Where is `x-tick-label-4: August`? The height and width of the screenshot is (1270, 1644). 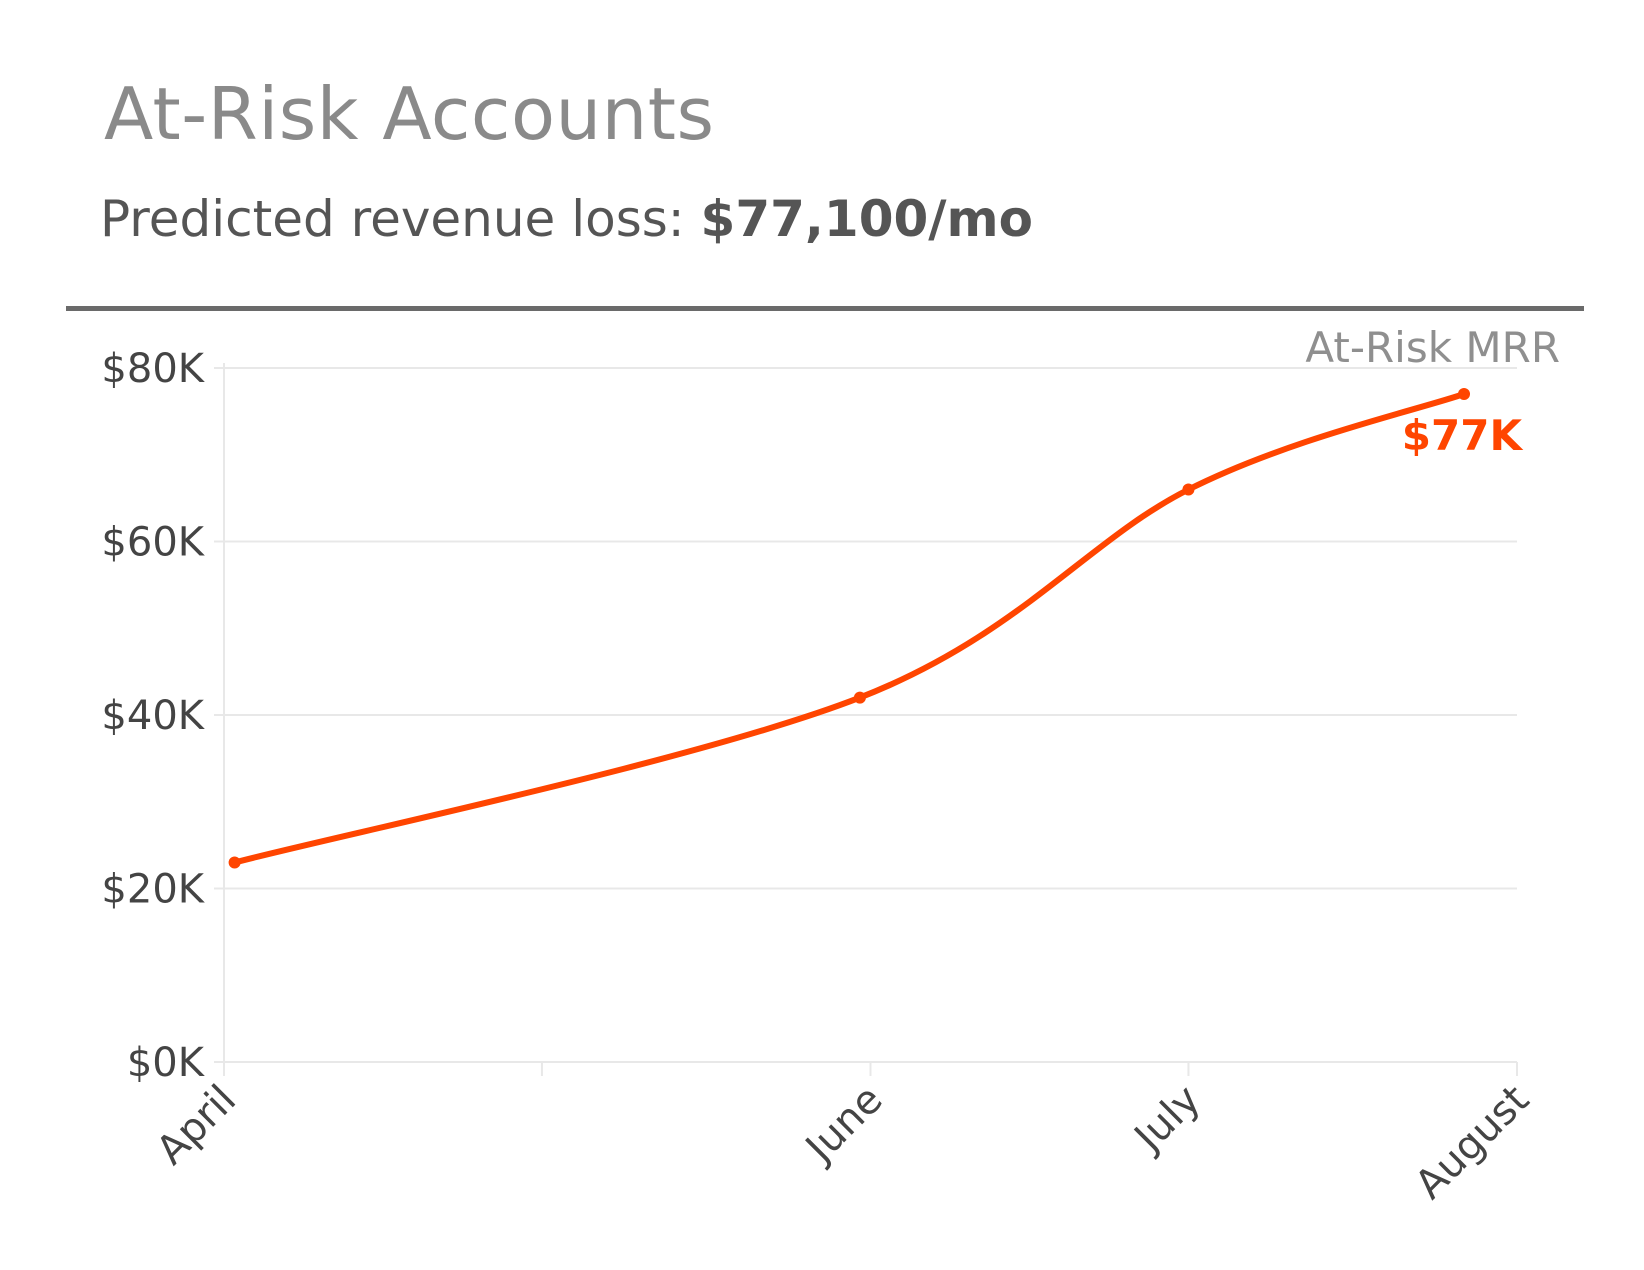 x-tick-label-4: August is located at coordinates (1473, 1143).